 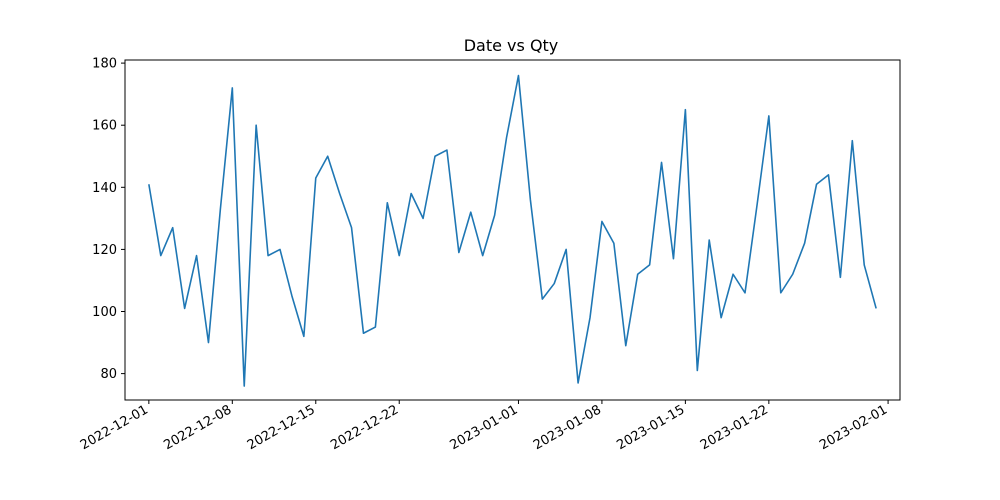 What do you see at coordinates (104, 64) in the screenshot?
I see `y-tick-label: 180` at bounding box center [104, 64].